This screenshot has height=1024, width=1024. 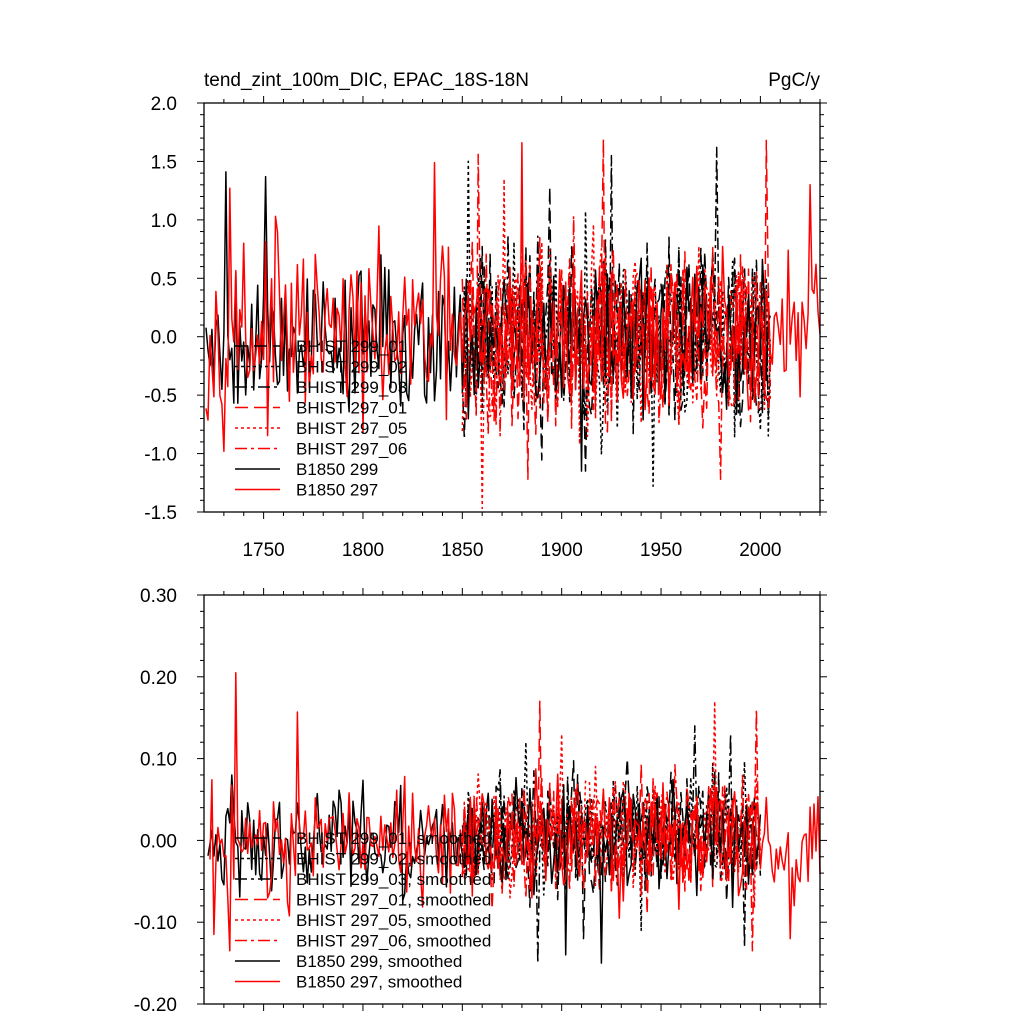 What do you see at coordinates (379, 982) in the screenshot?
I see `legend-label: B1850 297, smoothed` at bounding box center [379, 982].